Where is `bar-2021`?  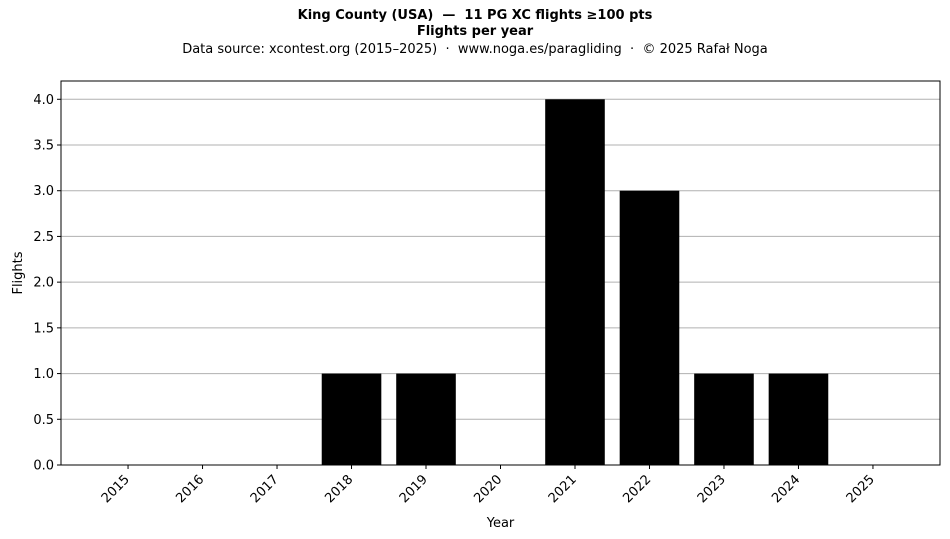 bar-2021 is located at coordinates (575, 282).